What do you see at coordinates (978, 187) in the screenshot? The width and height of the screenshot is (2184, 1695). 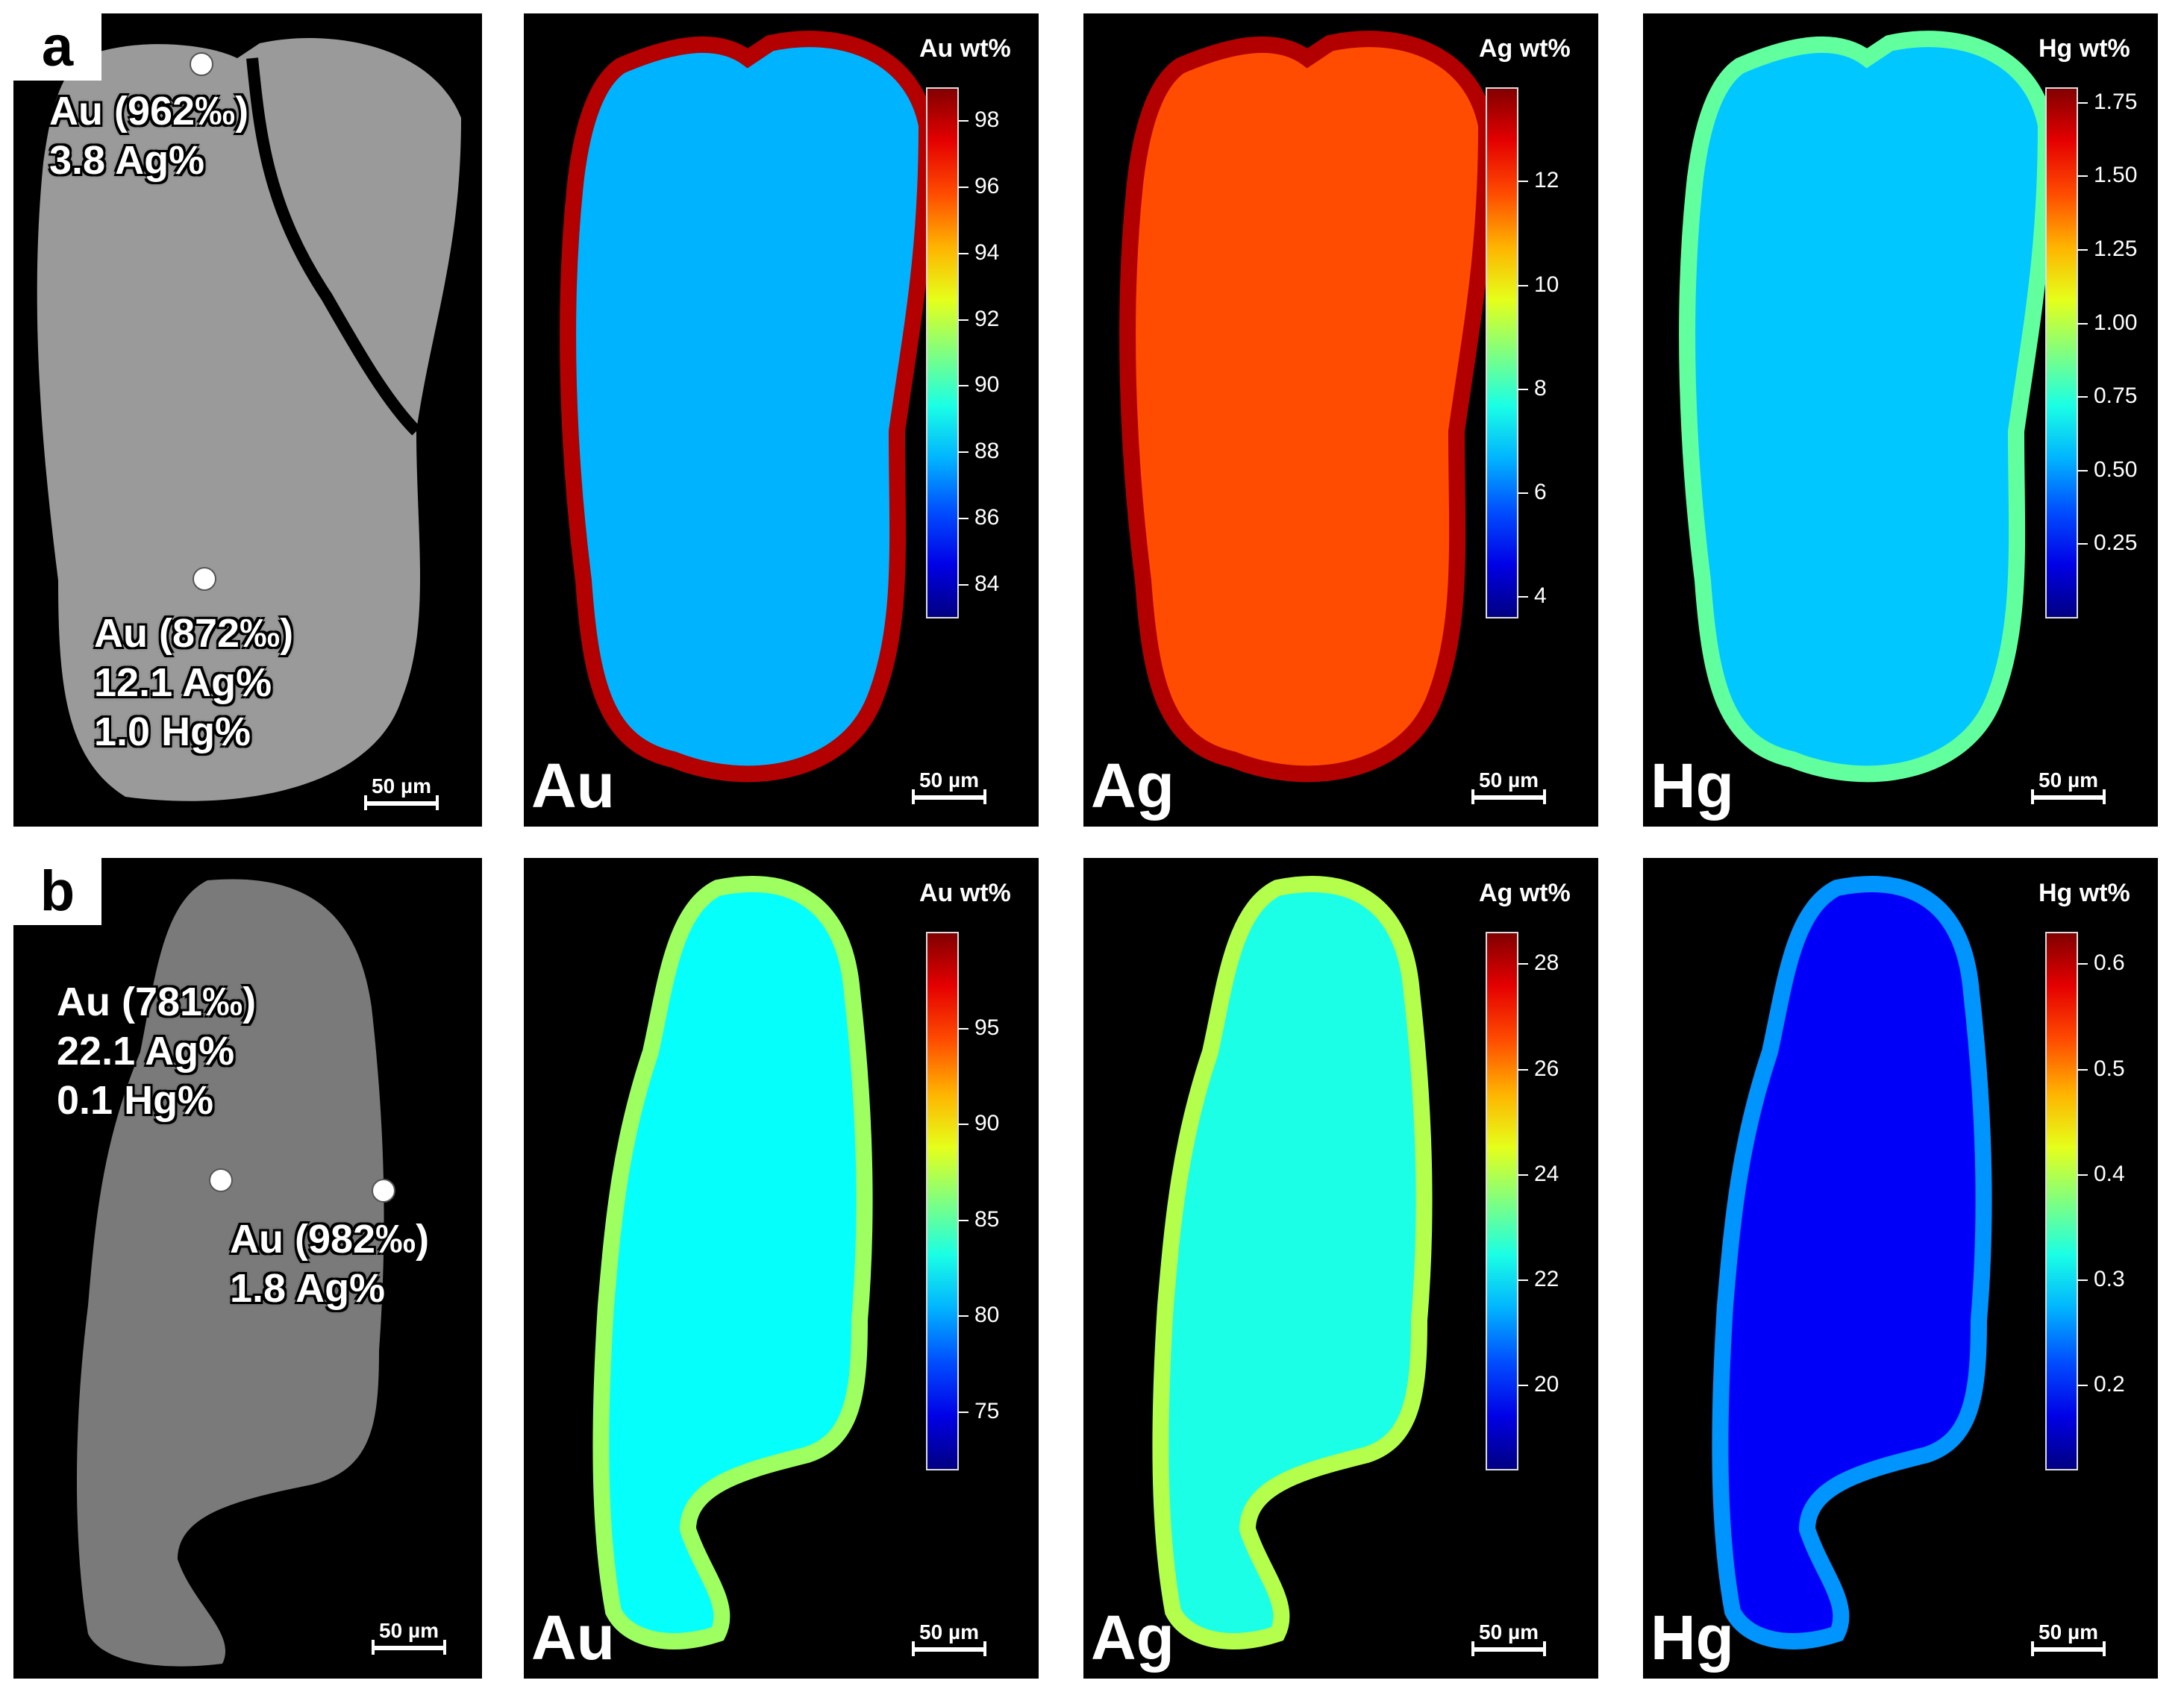 I see `colorbar-tick-label: 96` at bounding box center [978, 187].